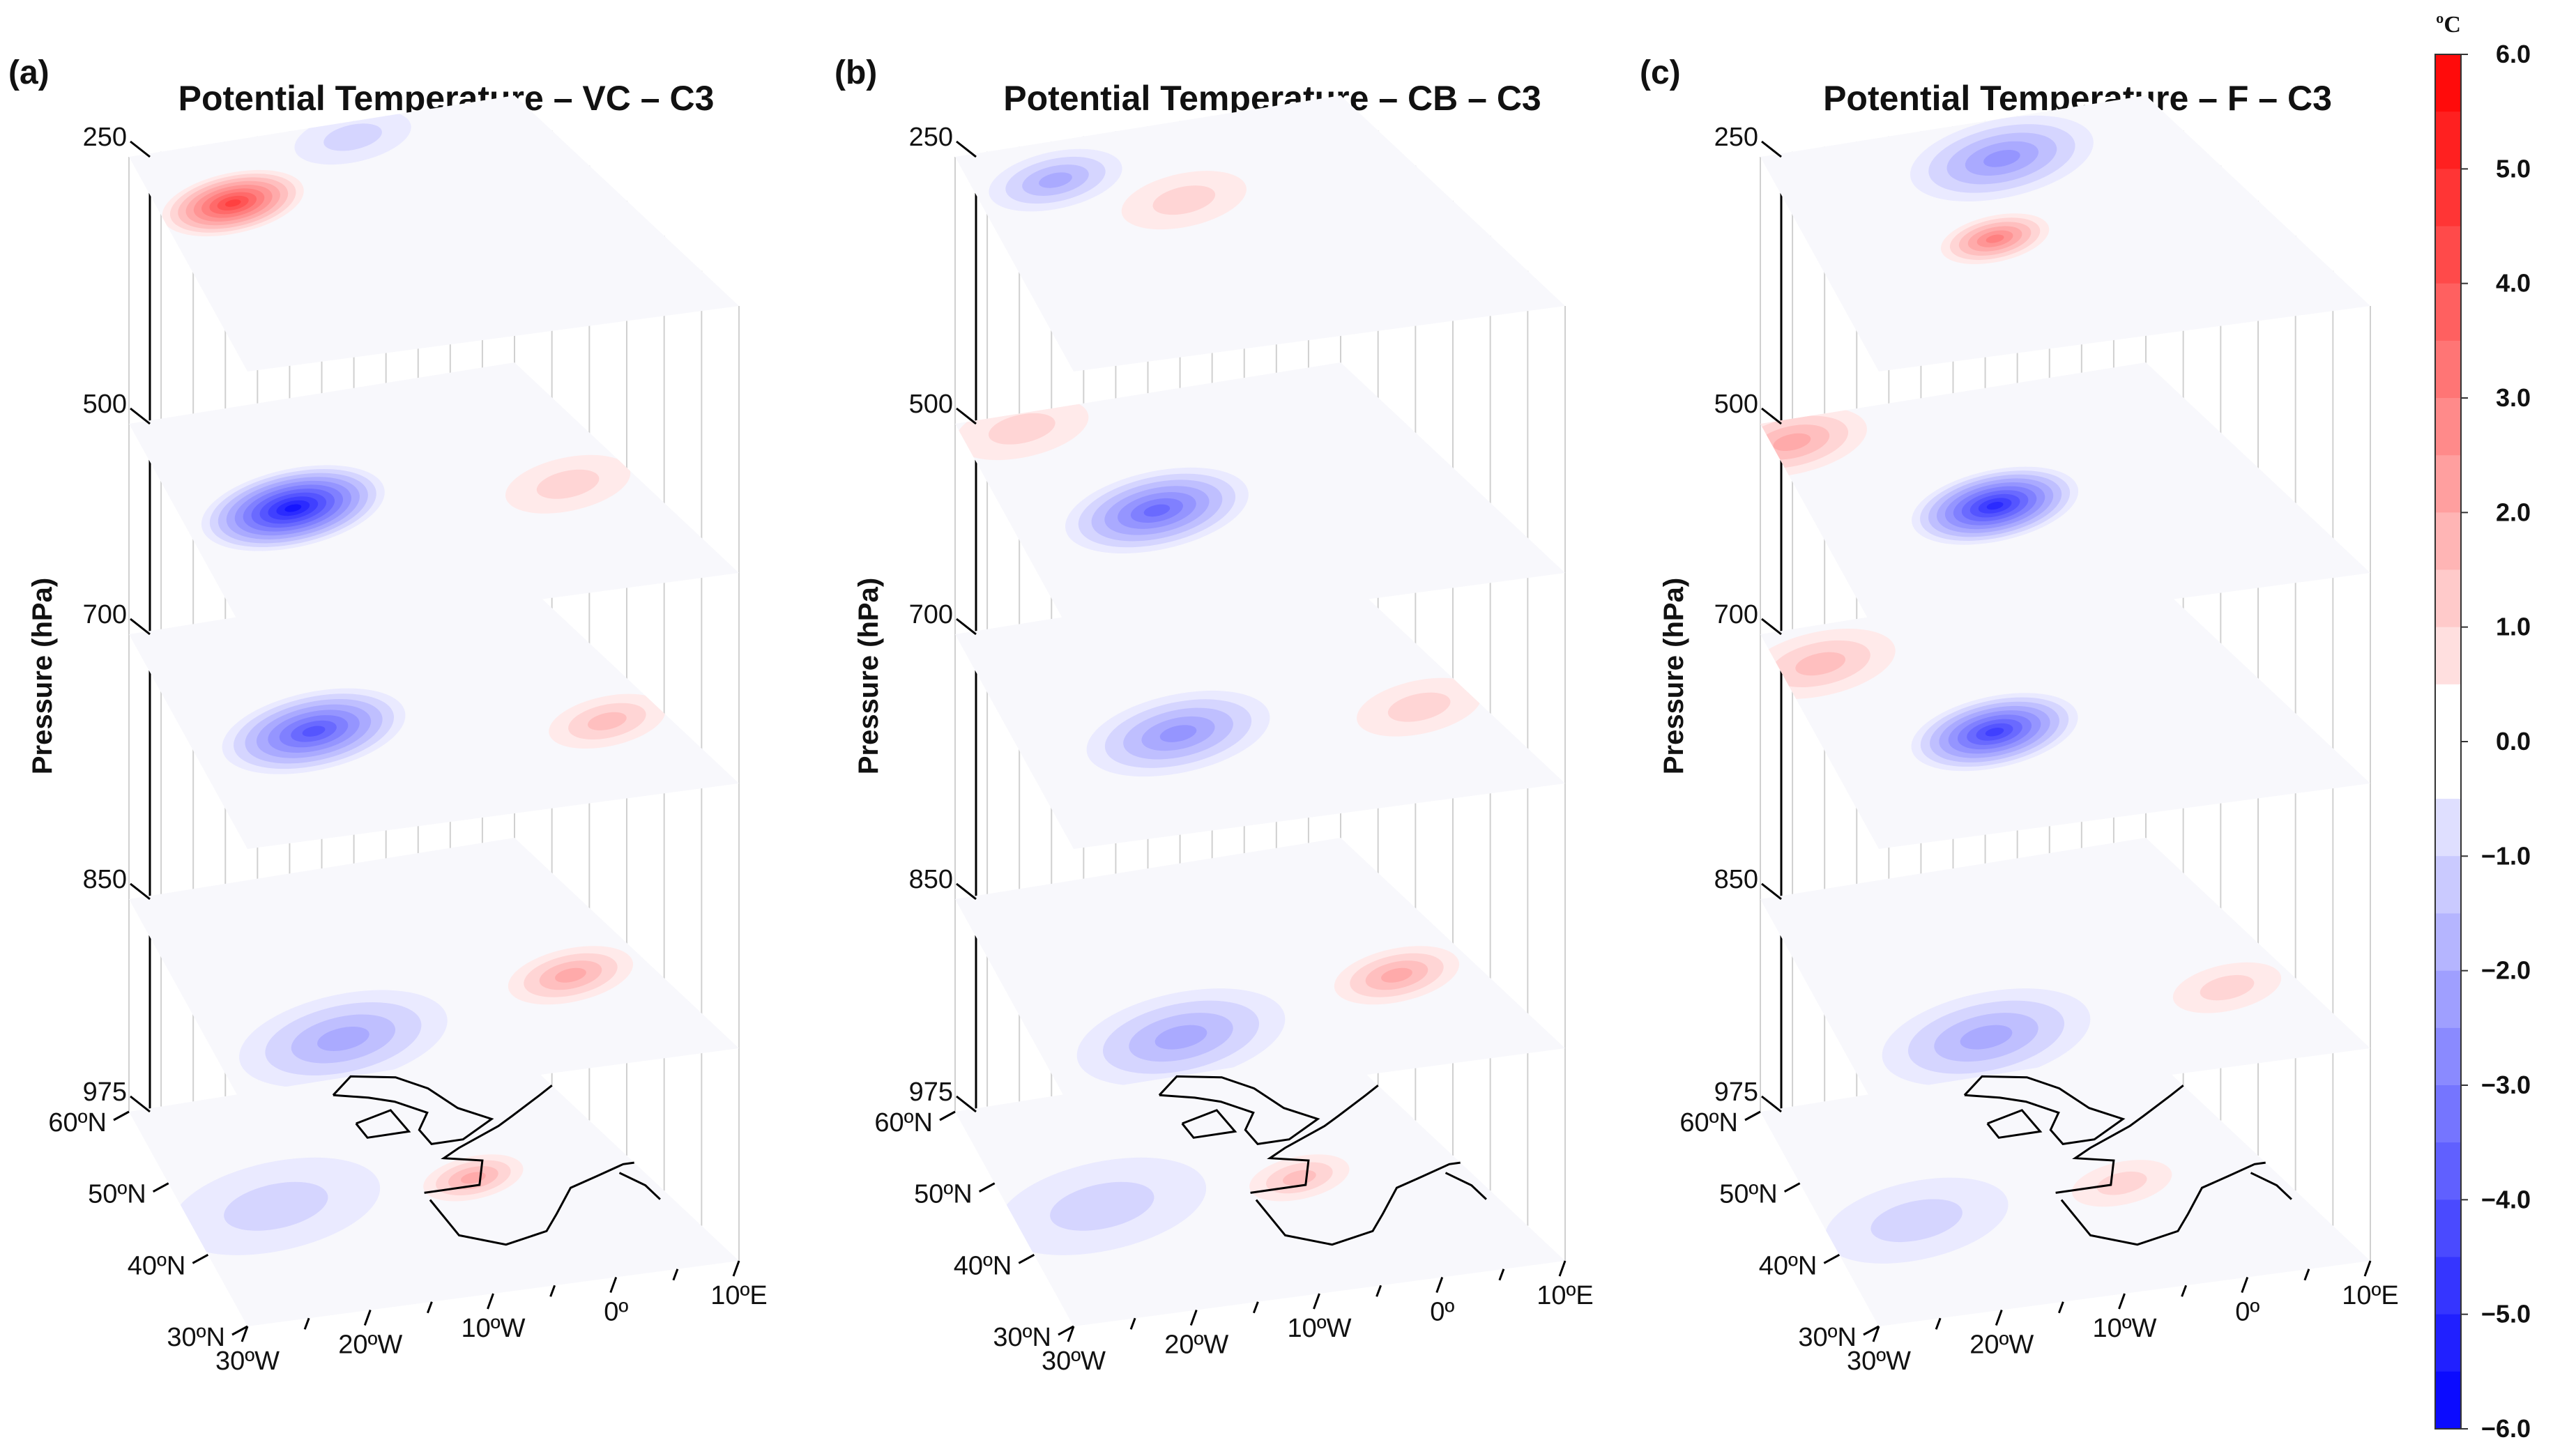 Image resolution: width=2553 pixels, height=1456 pixels. I want to click on panel-label: (b), so click(856, 72).